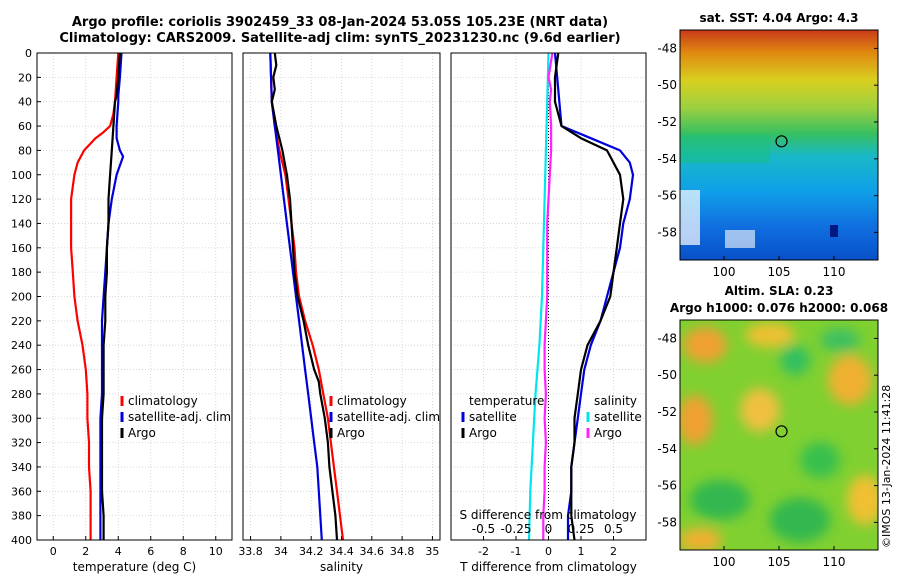  What do you see at coordinates (432, 551) in the screenshot?
I see `x-tick-label: 35` at bounding box center [432, 551].